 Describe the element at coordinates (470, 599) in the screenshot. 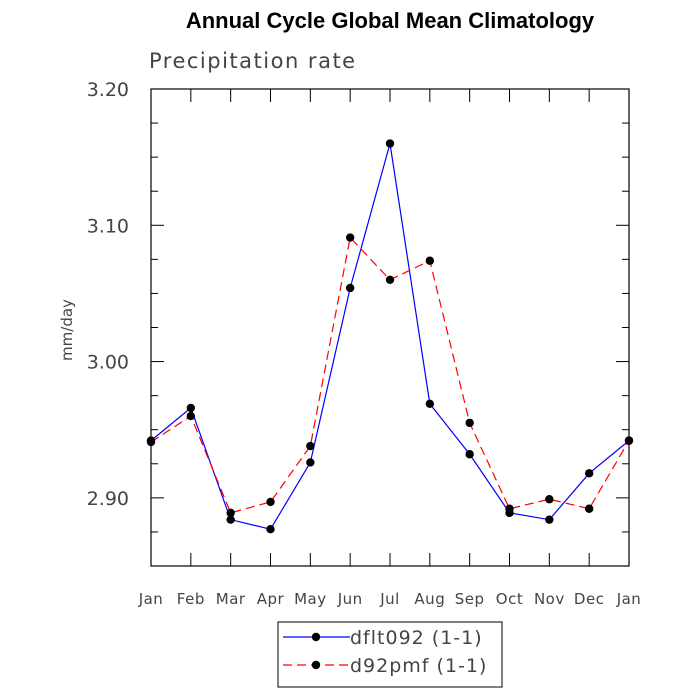

I see `x-tick-label: Sep` at that location.